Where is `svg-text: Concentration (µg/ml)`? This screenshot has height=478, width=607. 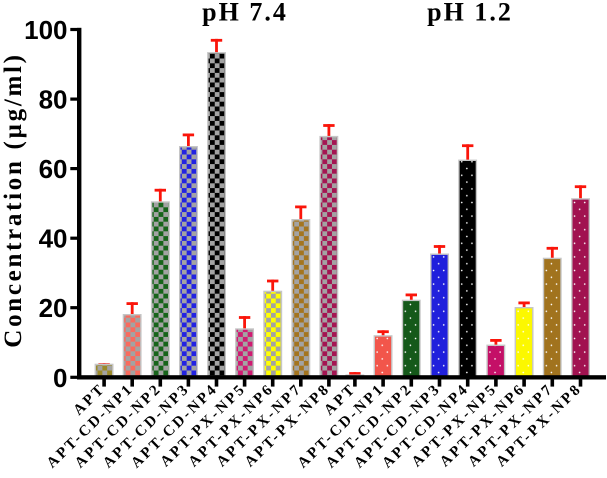 svg-text: Concentration (µg/ml) is located at coordinates (13, 199).